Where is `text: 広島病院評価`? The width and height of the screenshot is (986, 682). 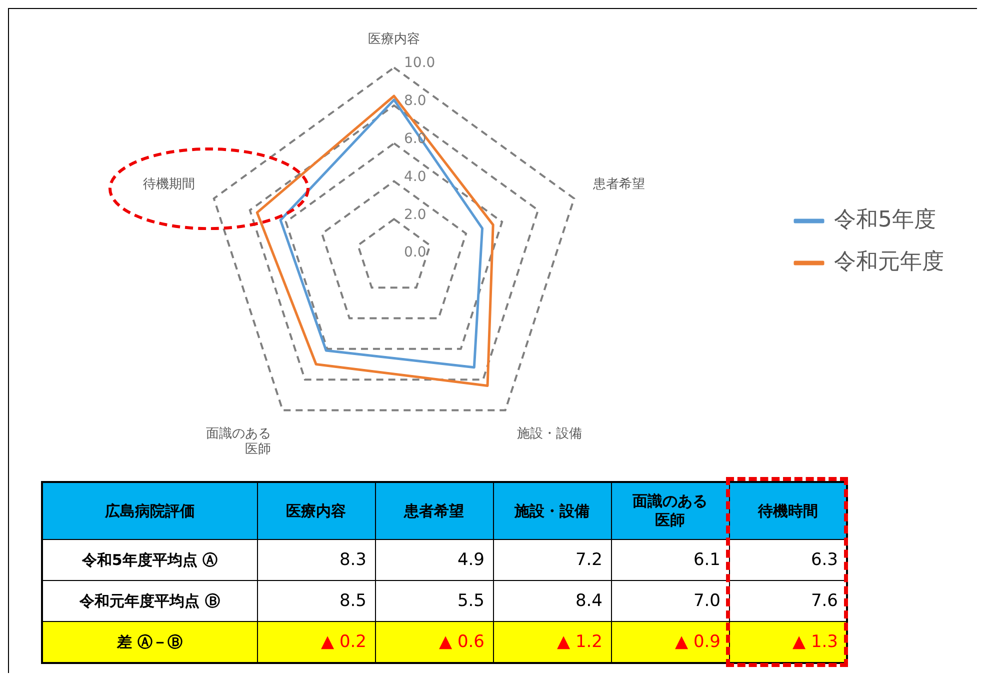
text: 広島病院評価 is located at coordinates (149, 511).